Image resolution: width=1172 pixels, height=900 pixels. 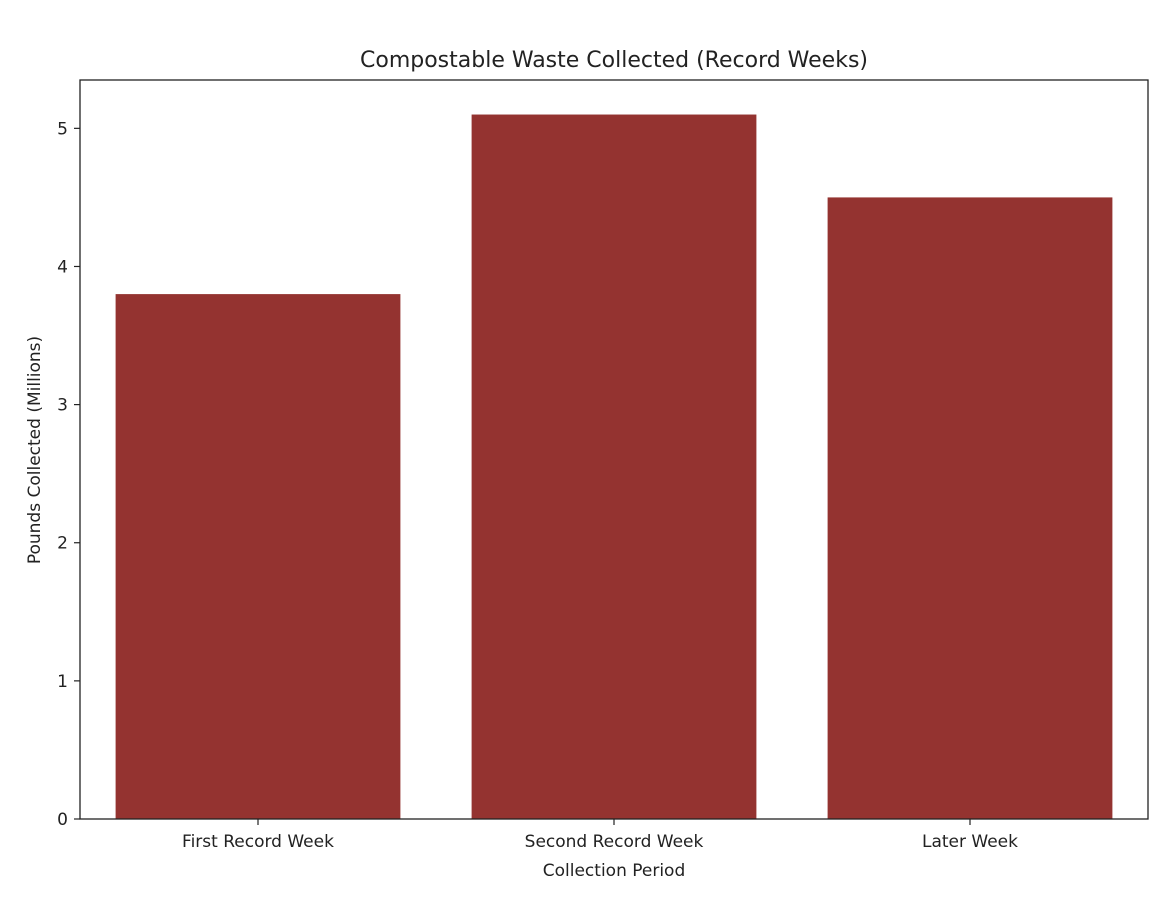 What do you see at coordinates (35, 450) in the screenshot?
I see `y-axis-label: Pounds Collected (Millions)` at bounding box center [35, 450].